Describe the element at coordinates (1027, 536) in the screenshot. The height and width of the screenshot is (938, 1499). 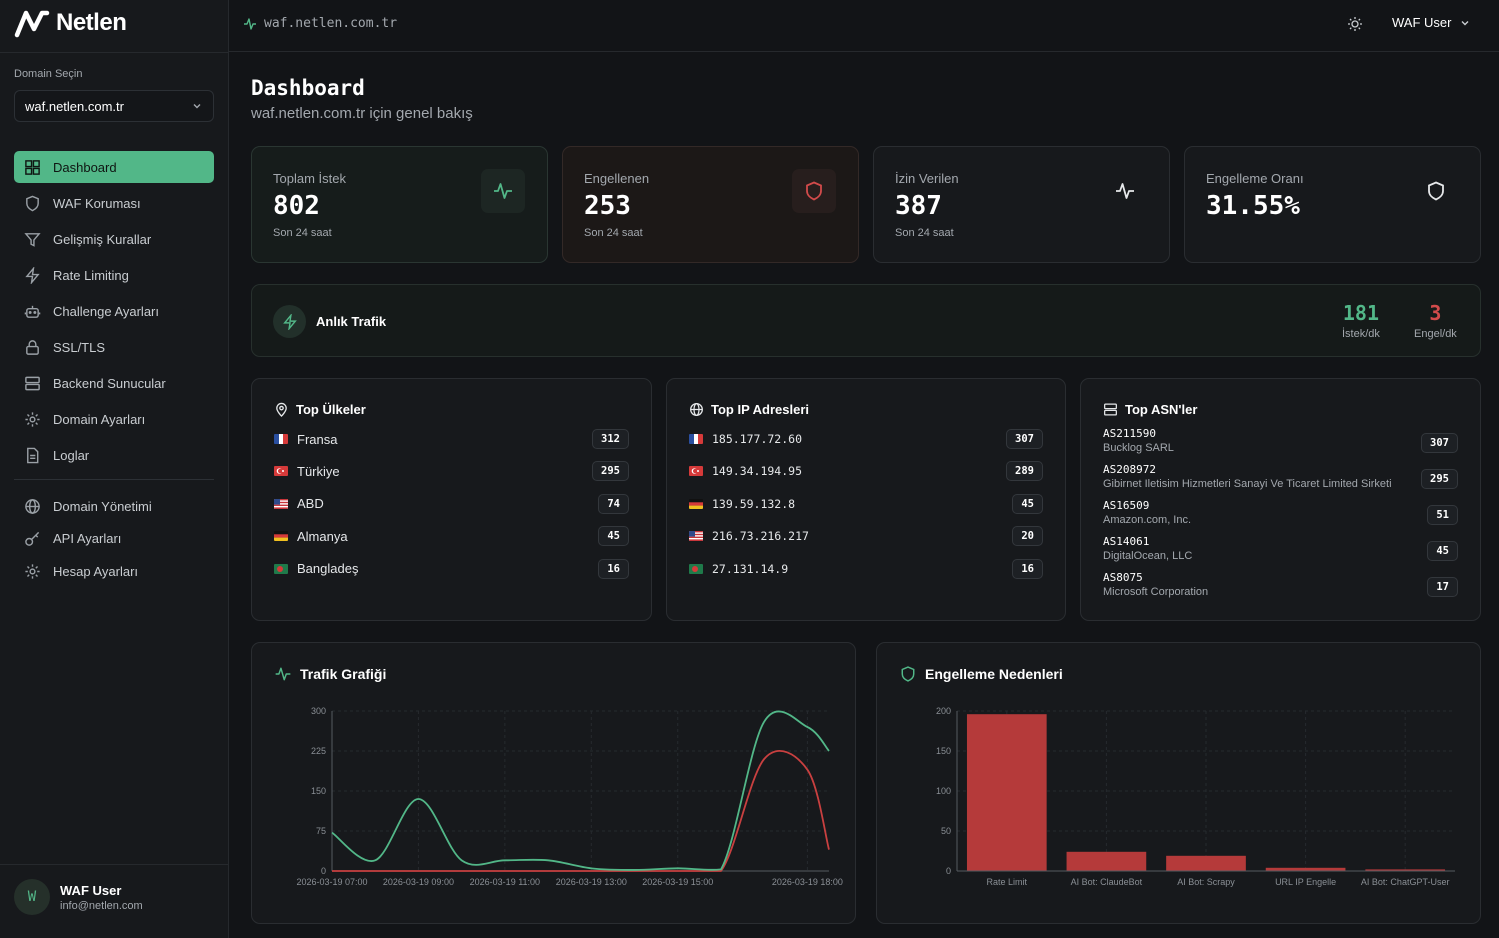
I see `count-badge: 20` at that location.